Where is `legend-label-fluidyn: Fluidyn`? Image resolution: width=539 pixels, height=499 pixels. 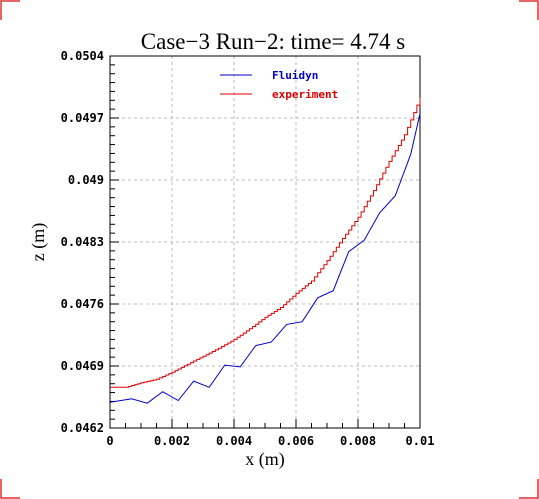 legend-label-fluidyn: Fluidyn is located at coordinates (295, 75).